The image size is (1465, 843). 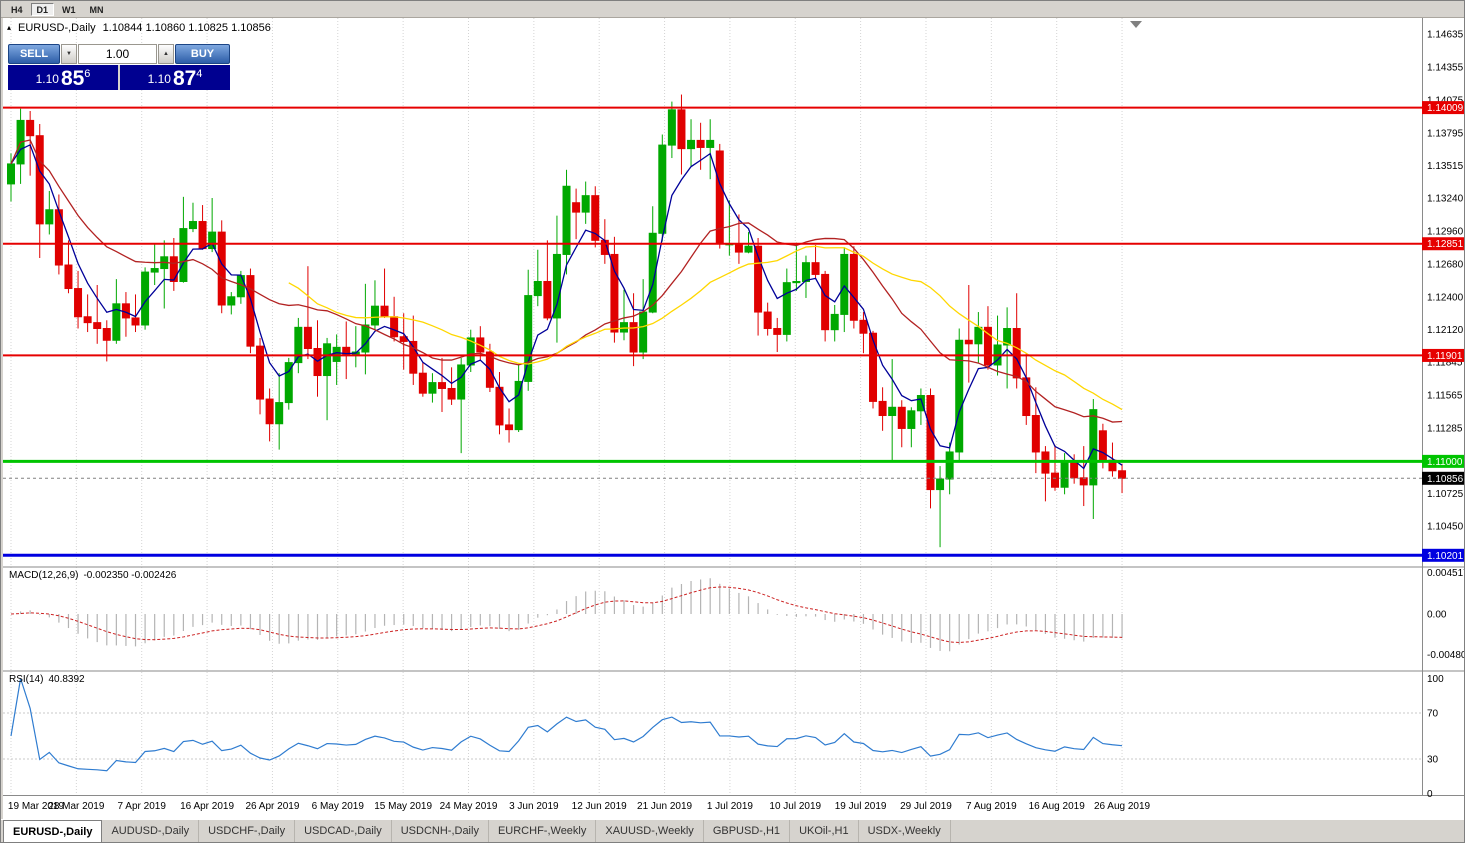 What do you see at coordinates (1433, 760) in the screenshot?
I see `rsi-scale-label: 30` at bounding box center [1433, 760].